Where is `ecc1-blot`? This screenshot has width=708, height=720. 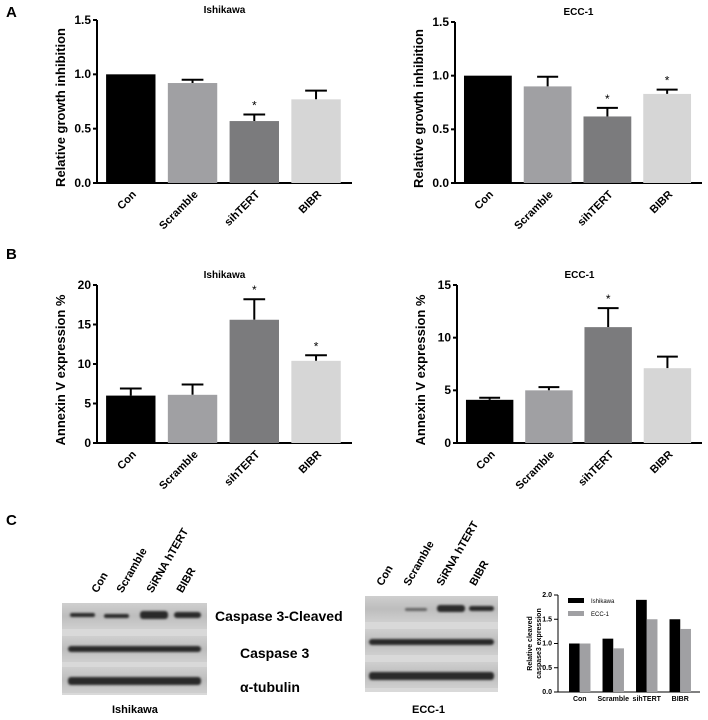 ecc1-blot is located at coordinates (431, 644).